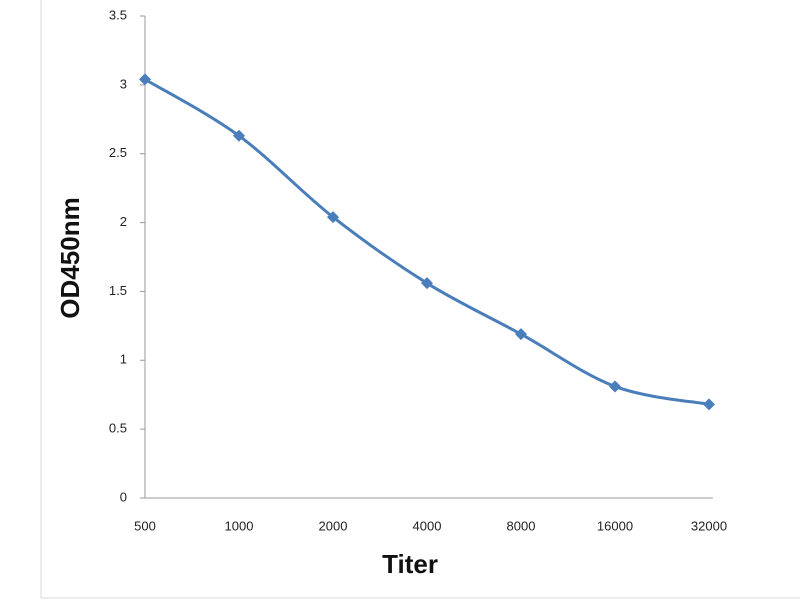 Image resolution: width=800 pixels, height=600 pixels. What do you see at coordinates (118, 428) in the screenshot?
I see `y-tick-label: 0.5` at bounding box center [118, 428].